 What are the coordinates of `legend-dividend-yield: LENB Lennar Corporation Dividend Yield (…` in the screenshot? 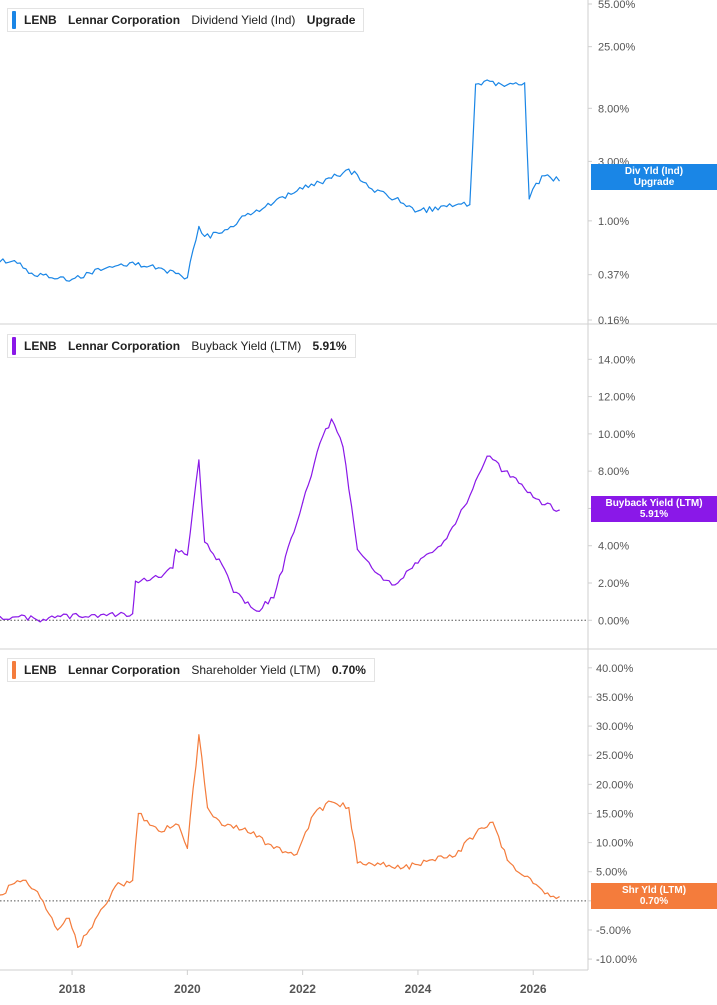 It's located at (186, 20).